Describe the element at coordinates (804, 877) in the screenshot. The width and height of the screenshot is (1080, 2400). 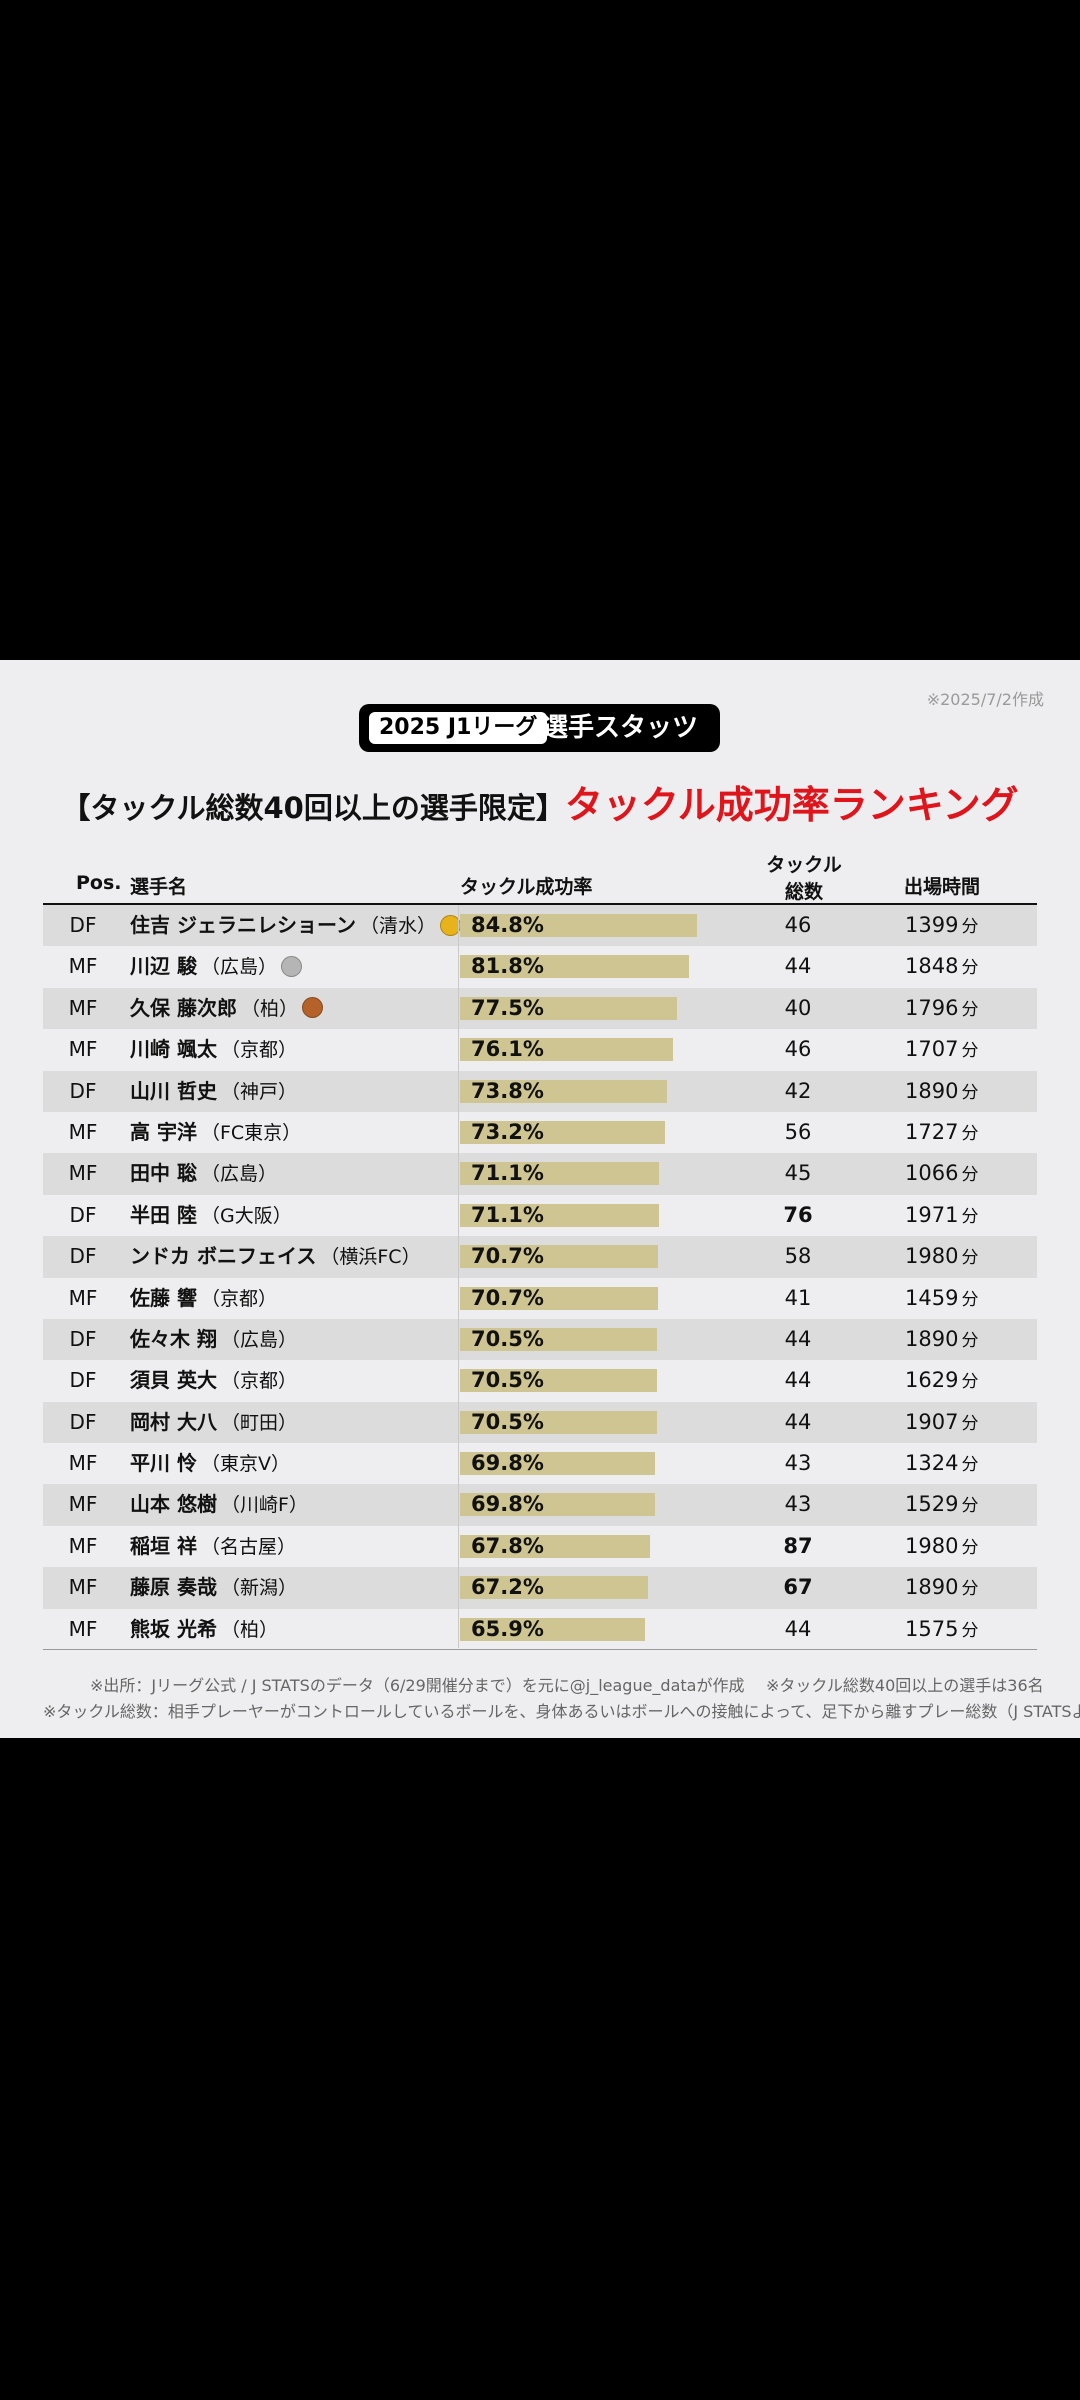
I see `column-header-total: タックル 総数` at that location.